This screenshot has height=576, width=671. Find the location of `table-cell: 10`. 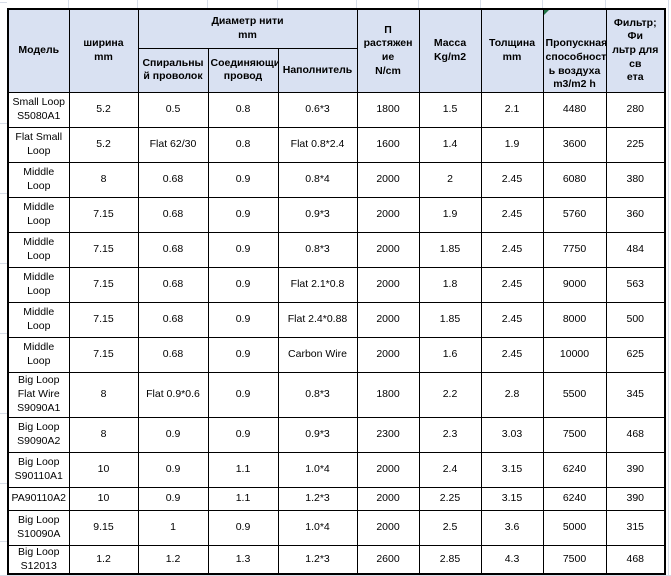

table-cell: 10 is located at coordinates (103, 498).